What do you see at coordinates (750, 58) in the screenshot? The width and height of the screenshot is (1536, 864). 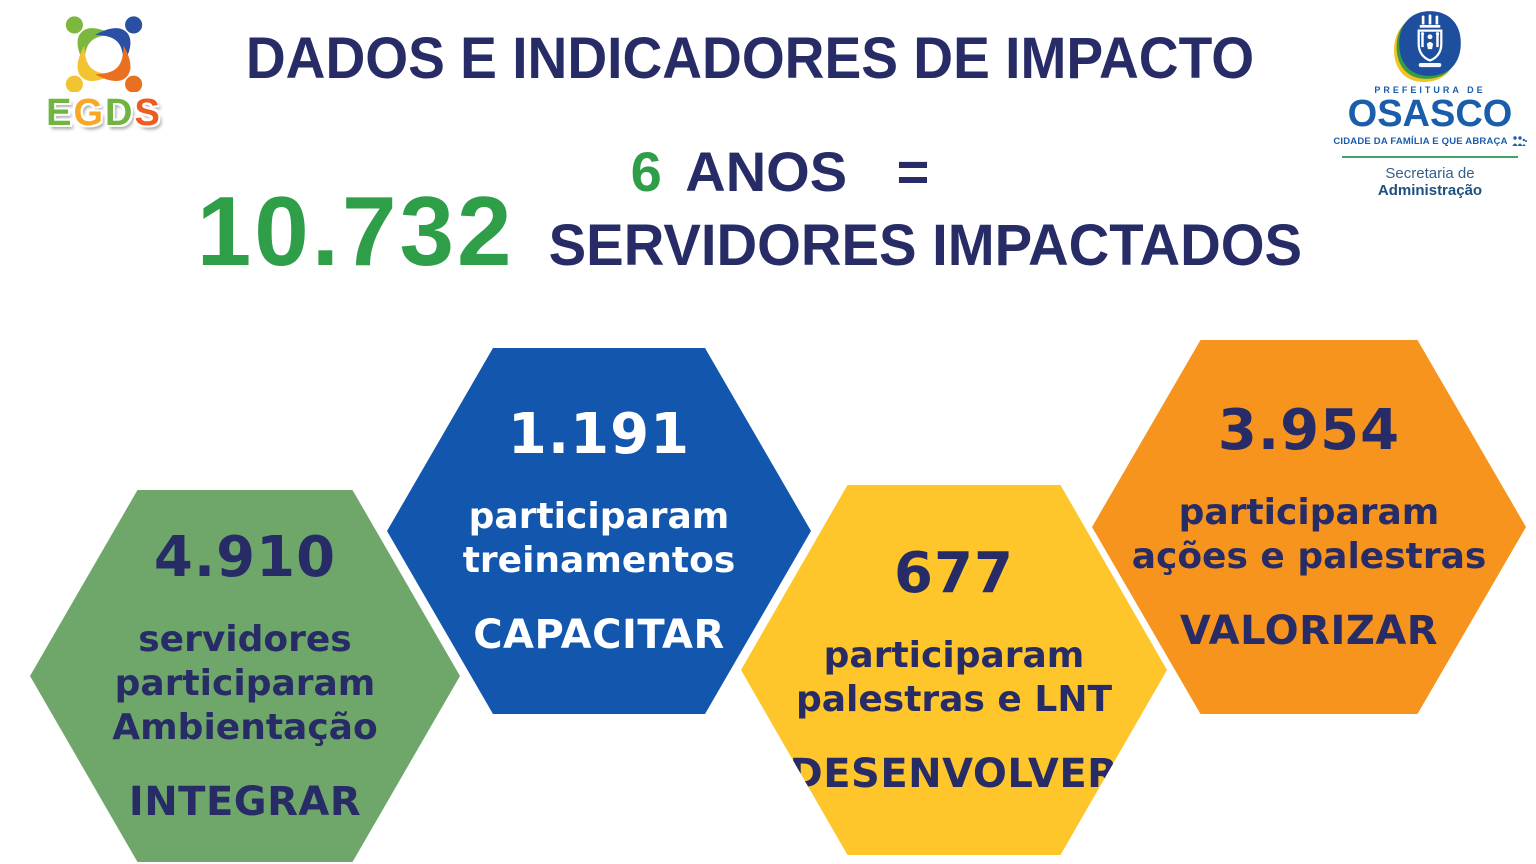 I see `page-title: DADOS E INDICADORES DE IMPACTO` at bounding box center [750, 58].